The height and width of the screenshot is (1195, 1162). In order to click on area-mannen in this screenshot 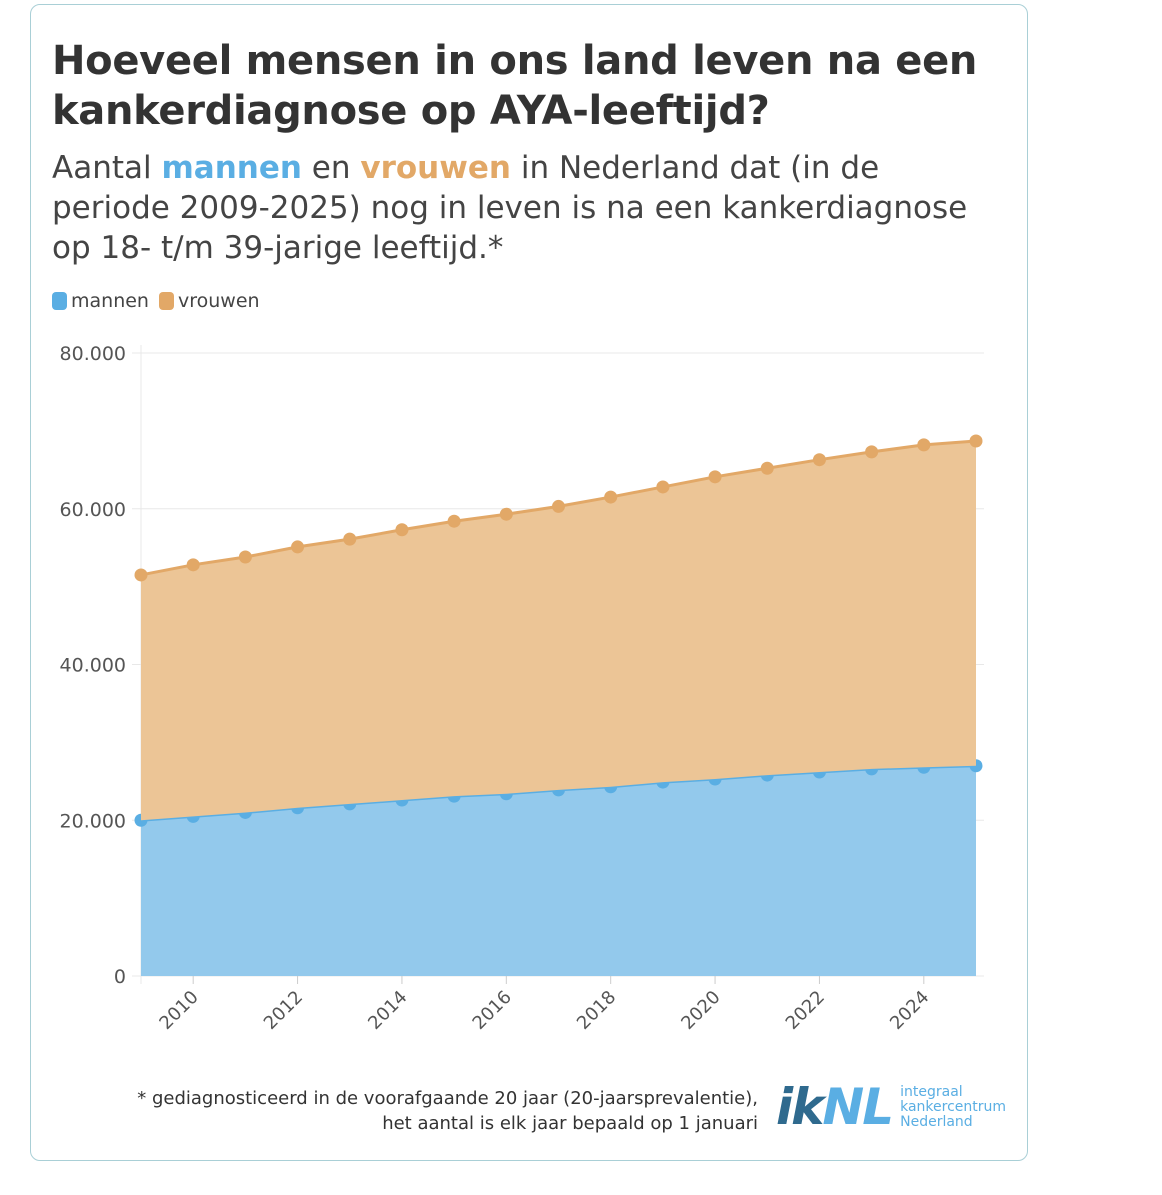, I will do `click(558, 870)`.